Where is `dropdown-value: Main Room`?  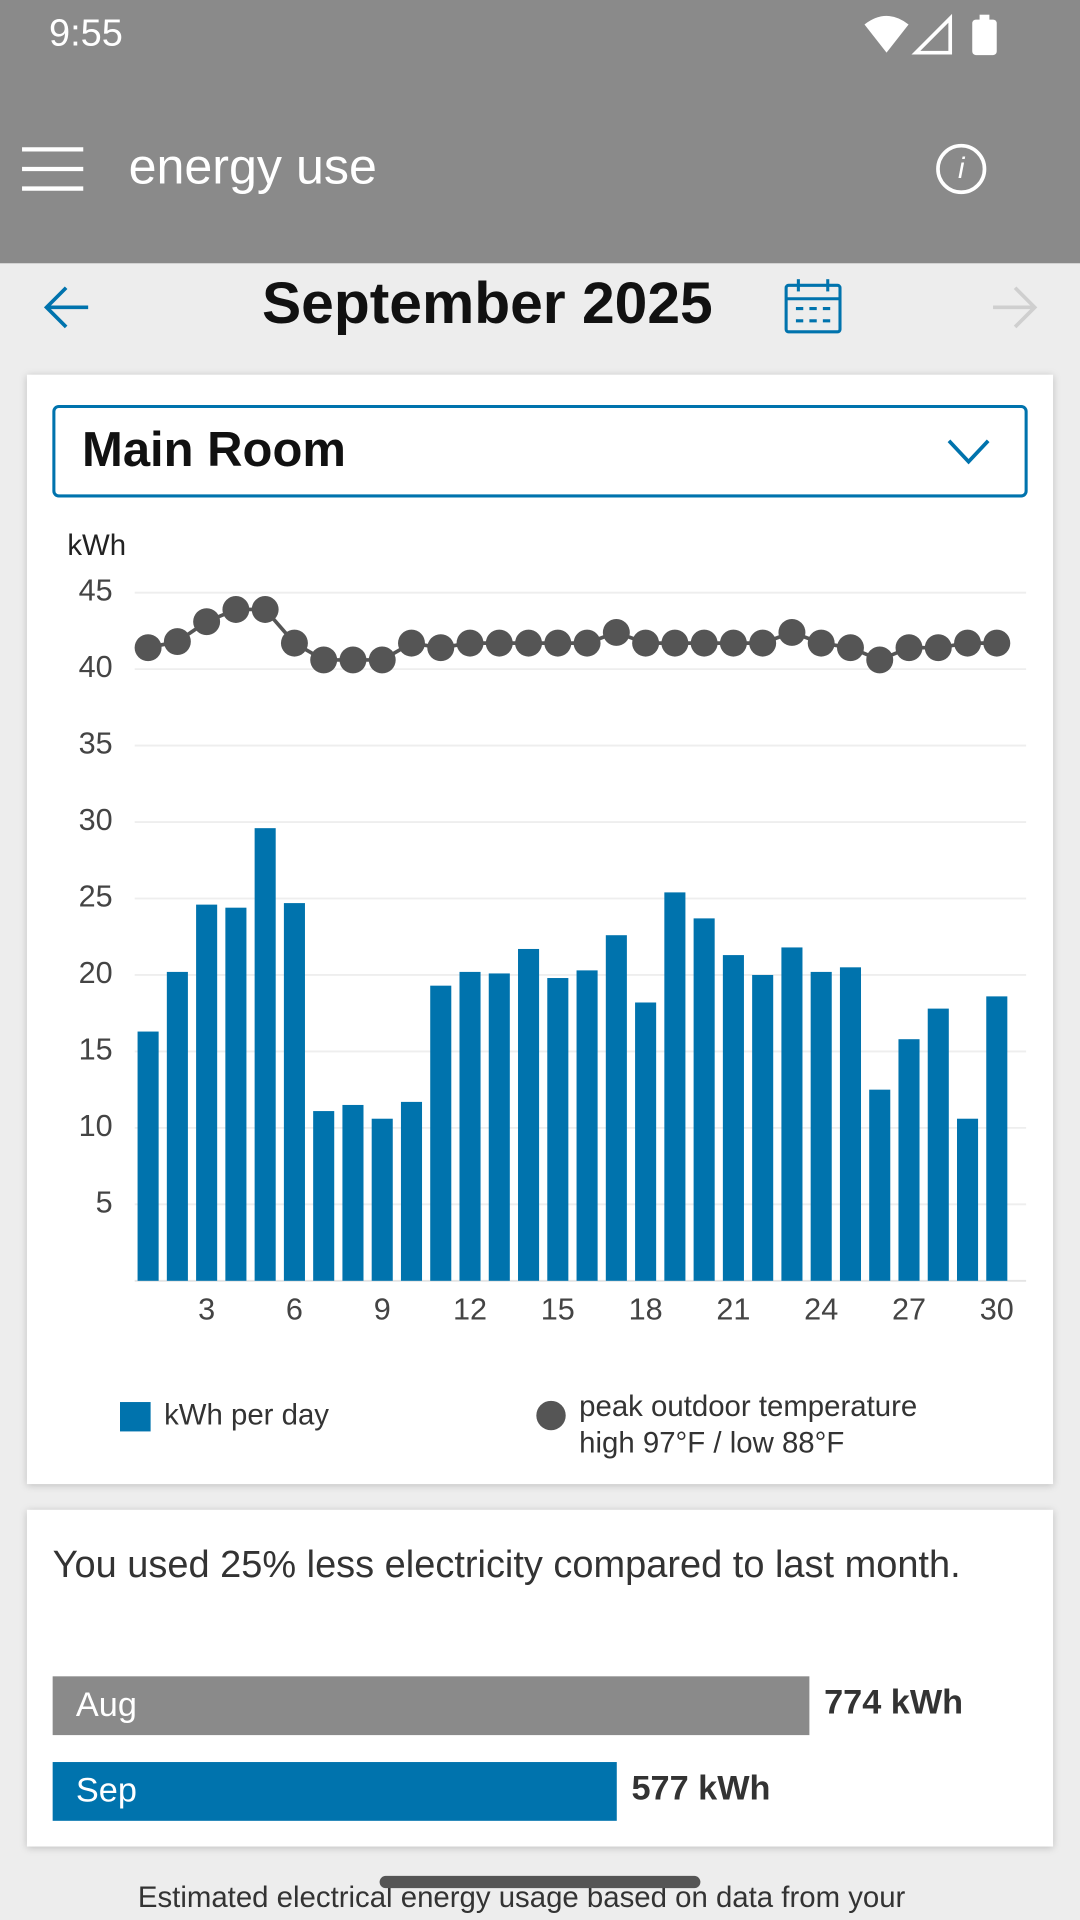 dropdown-value: Main Room is located at coordinates (214, 450).